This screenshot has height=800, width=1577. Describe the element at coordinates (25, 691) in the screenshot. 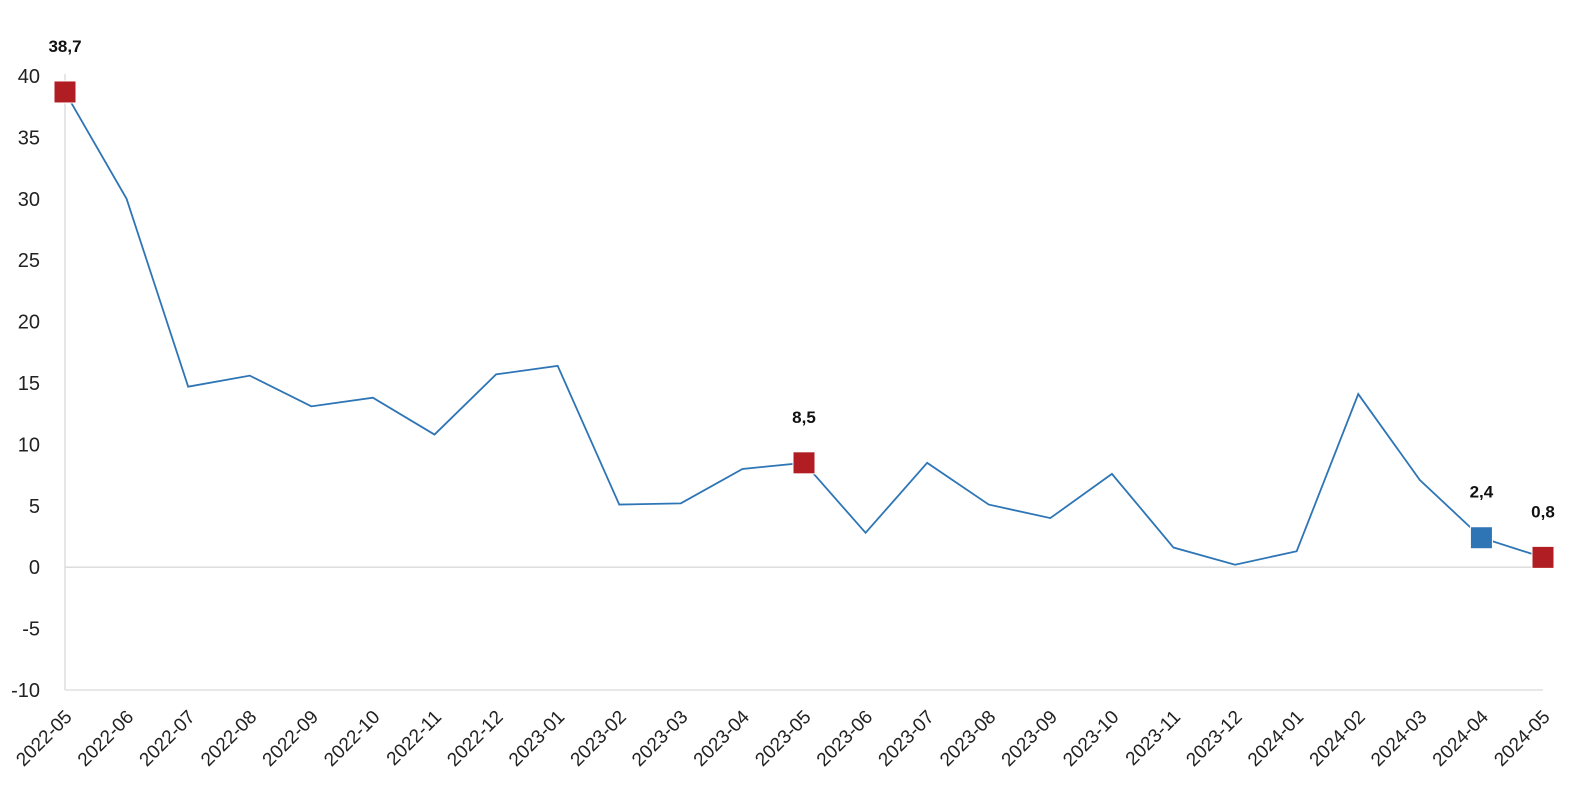

I see `y-tick-label: -10` at that location.